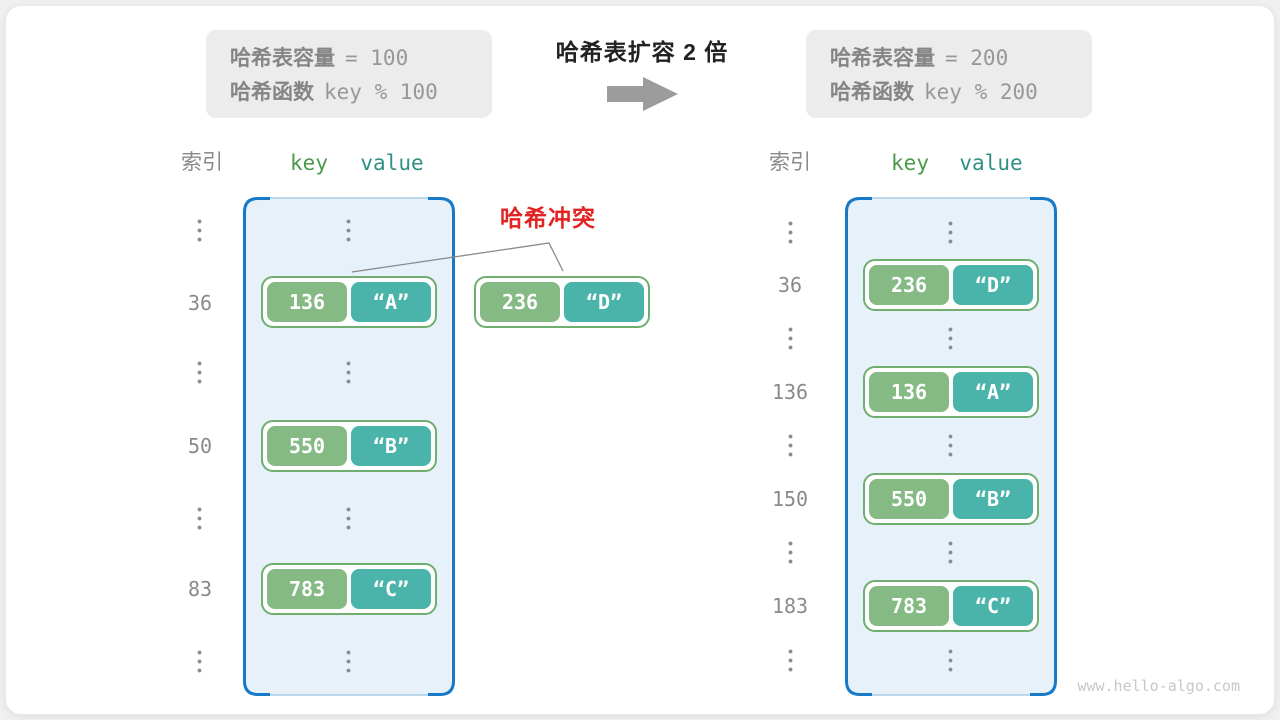  I want to click on hash-function-line: 哈希函数 key % 100, so click(361, 91).